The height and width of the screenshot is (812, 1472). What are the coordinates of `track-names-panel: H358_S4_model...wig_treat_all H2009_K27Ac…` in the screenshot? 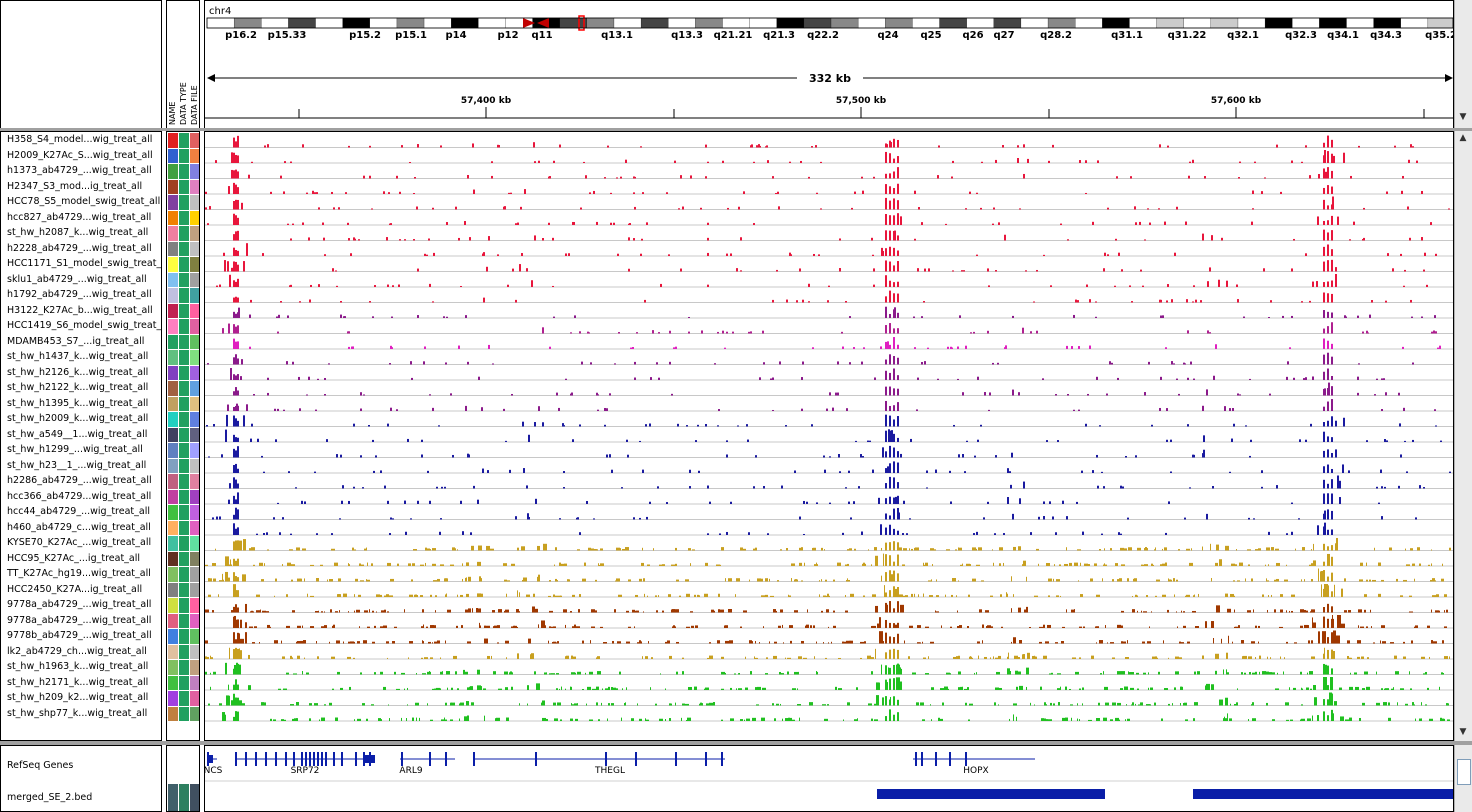 It's located at (81, 436).